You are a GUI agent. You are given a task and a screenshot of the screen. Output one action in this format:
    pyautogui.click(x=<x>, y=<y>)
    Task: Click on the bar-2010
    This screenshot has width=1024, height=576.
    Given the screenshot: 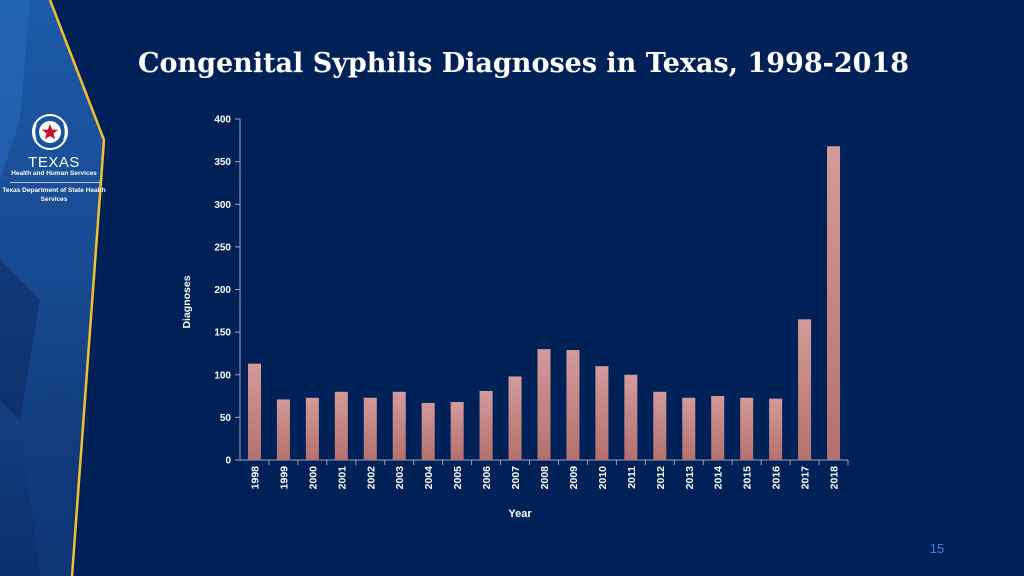 What is the action you would take?
    pyautogui.click(x=602, y=413)
    